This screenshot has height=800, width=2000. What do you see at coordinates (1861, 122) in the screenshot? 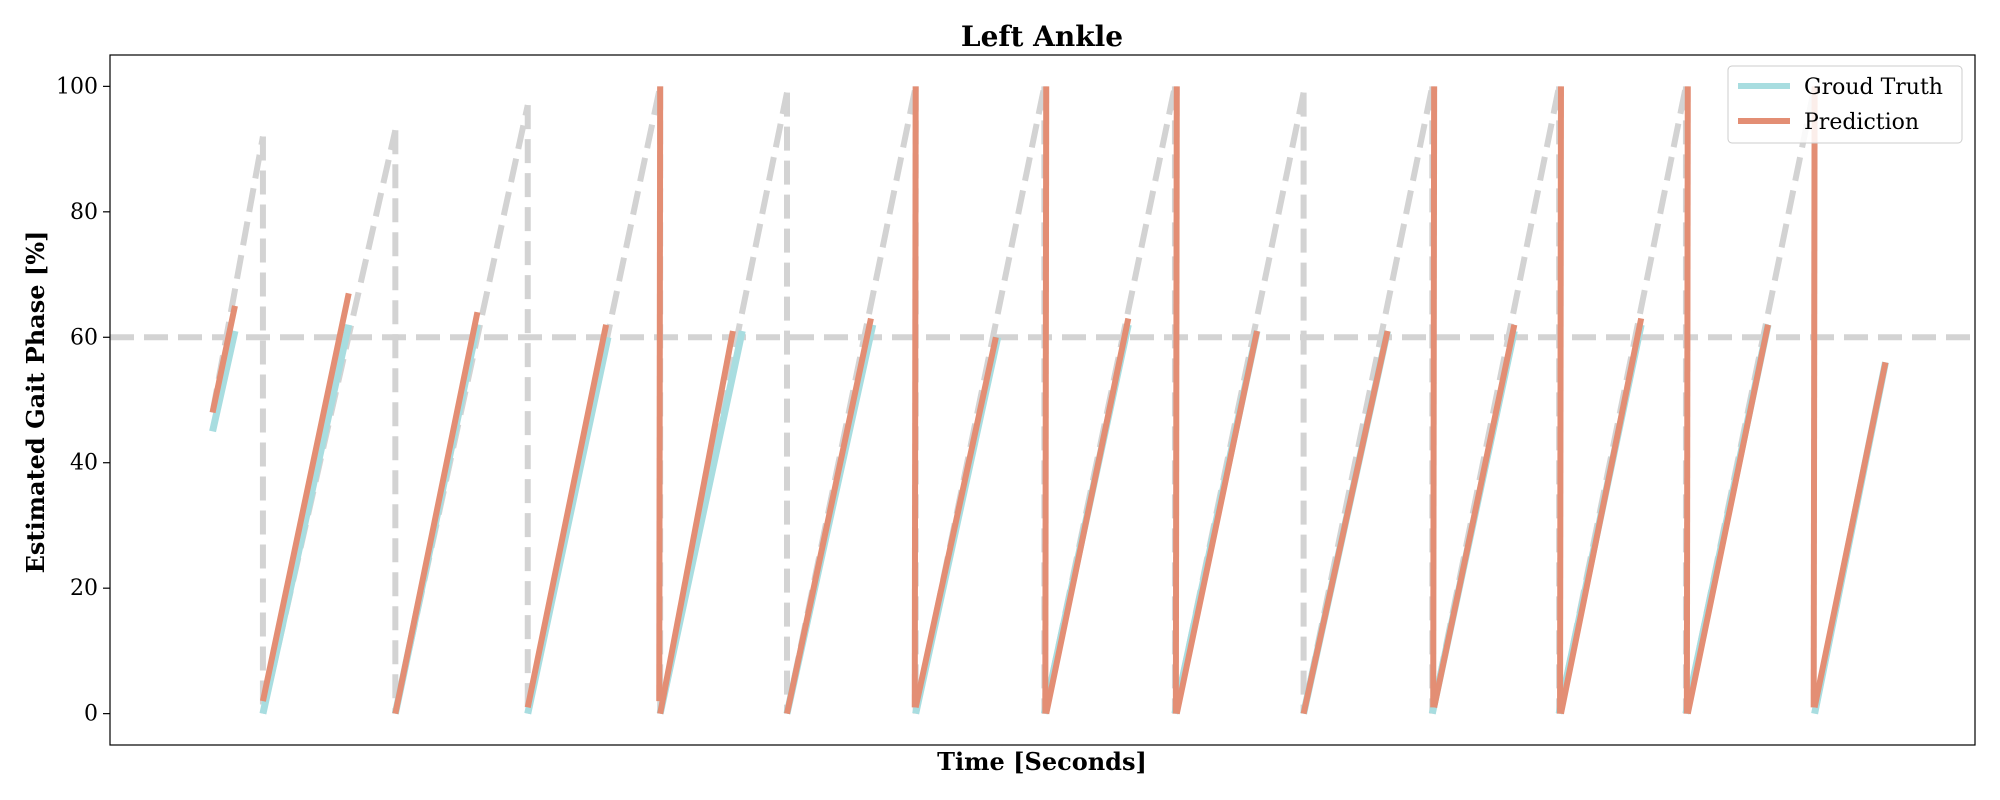
I see `legend-label-prediction: Prediction` at bounding box center [1861, 122].